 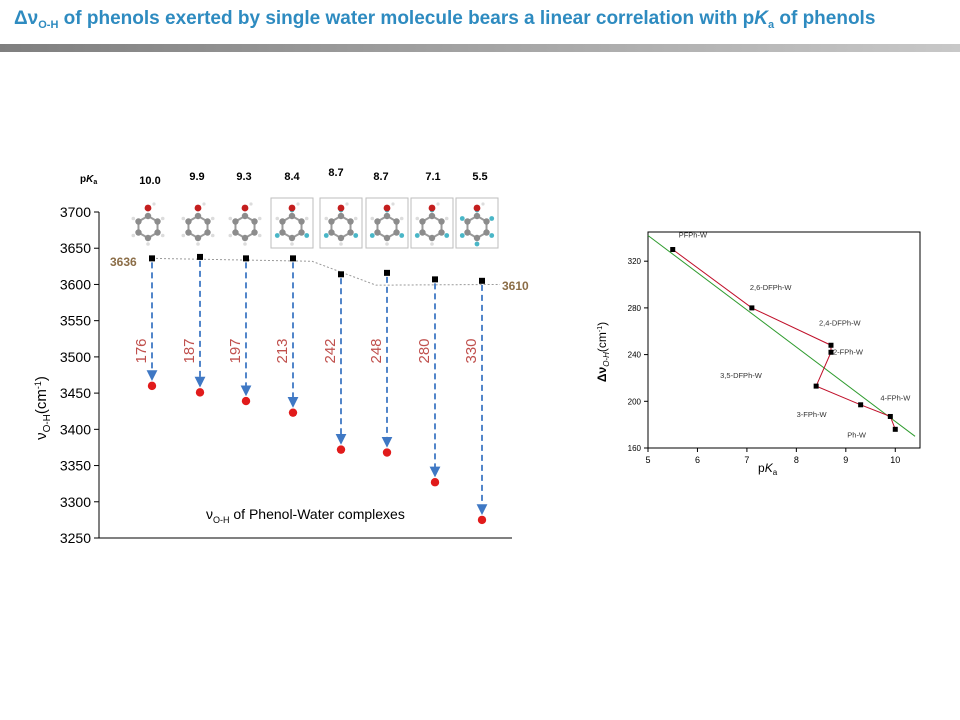 What do you see at coordinates (635, 261) in the screenshot?
I see `right-y-tick-label: 320` at bounding box center [635, 261].